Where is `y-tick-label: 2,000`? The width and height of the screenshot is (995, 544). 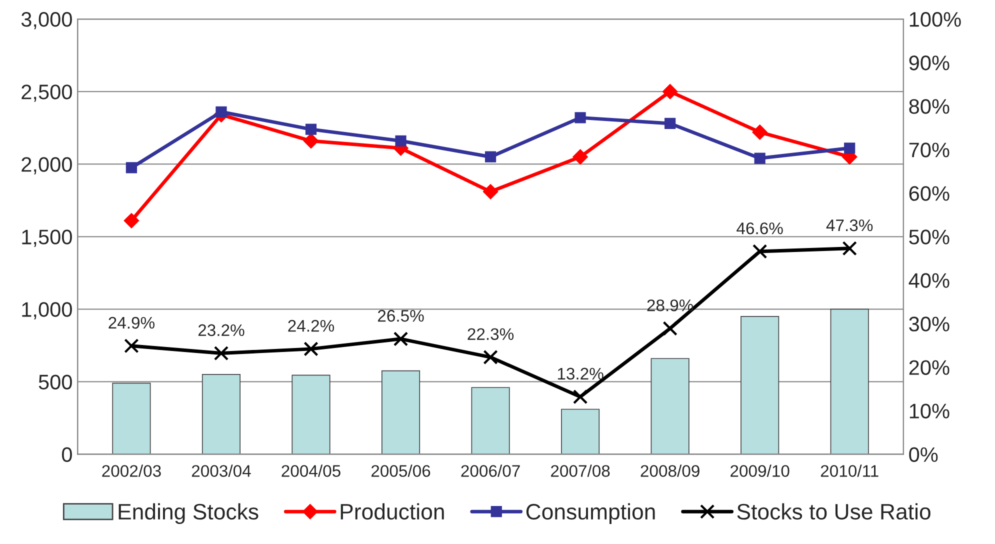 y-tick-label: 2,000 is located at coordinates (47, 165).